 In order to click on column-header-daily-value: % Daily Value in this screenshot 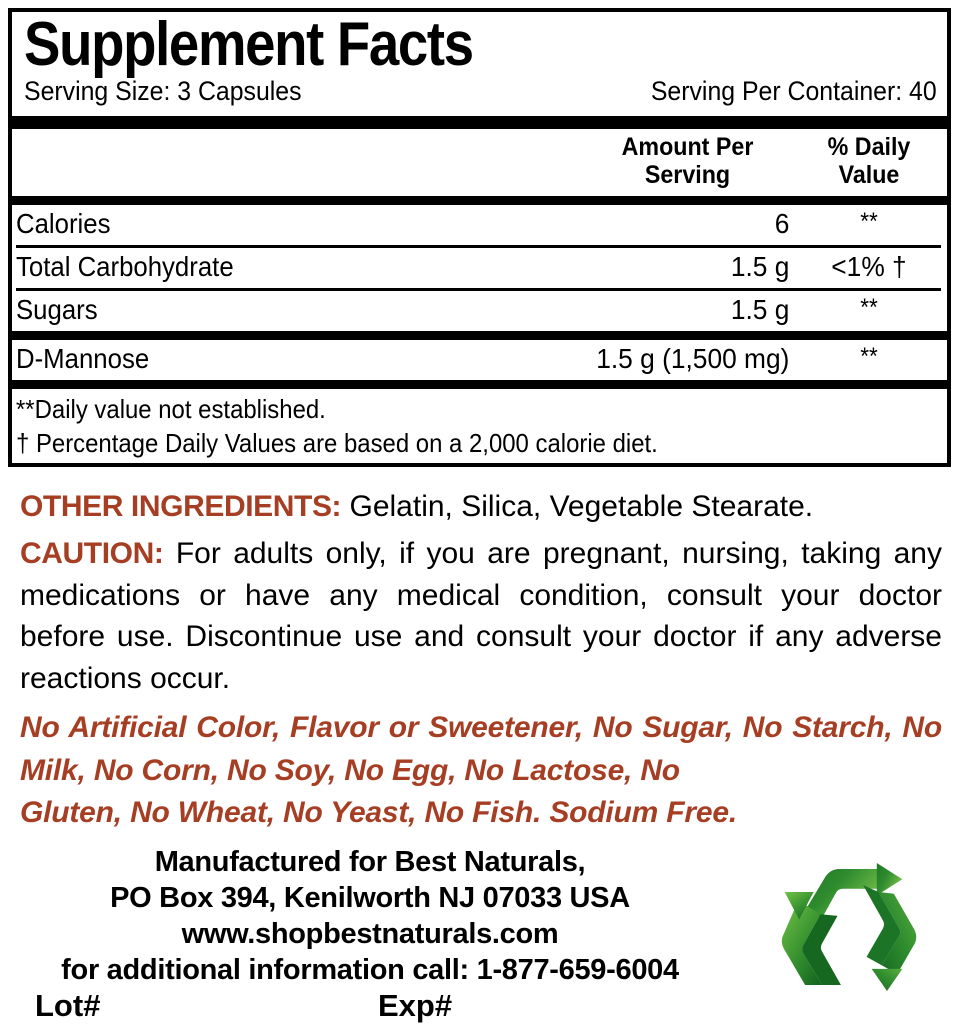, I will do `click(869, 162)`.